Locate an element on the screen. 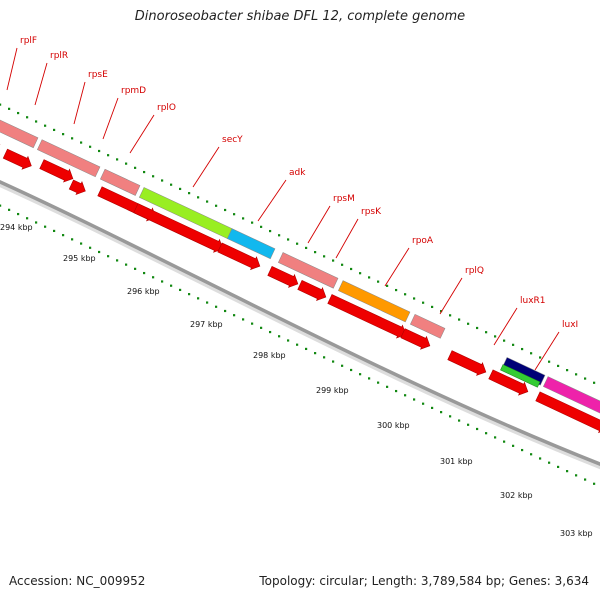  gene-label-rpmd: rpmD is located at coordinates (133, 91).